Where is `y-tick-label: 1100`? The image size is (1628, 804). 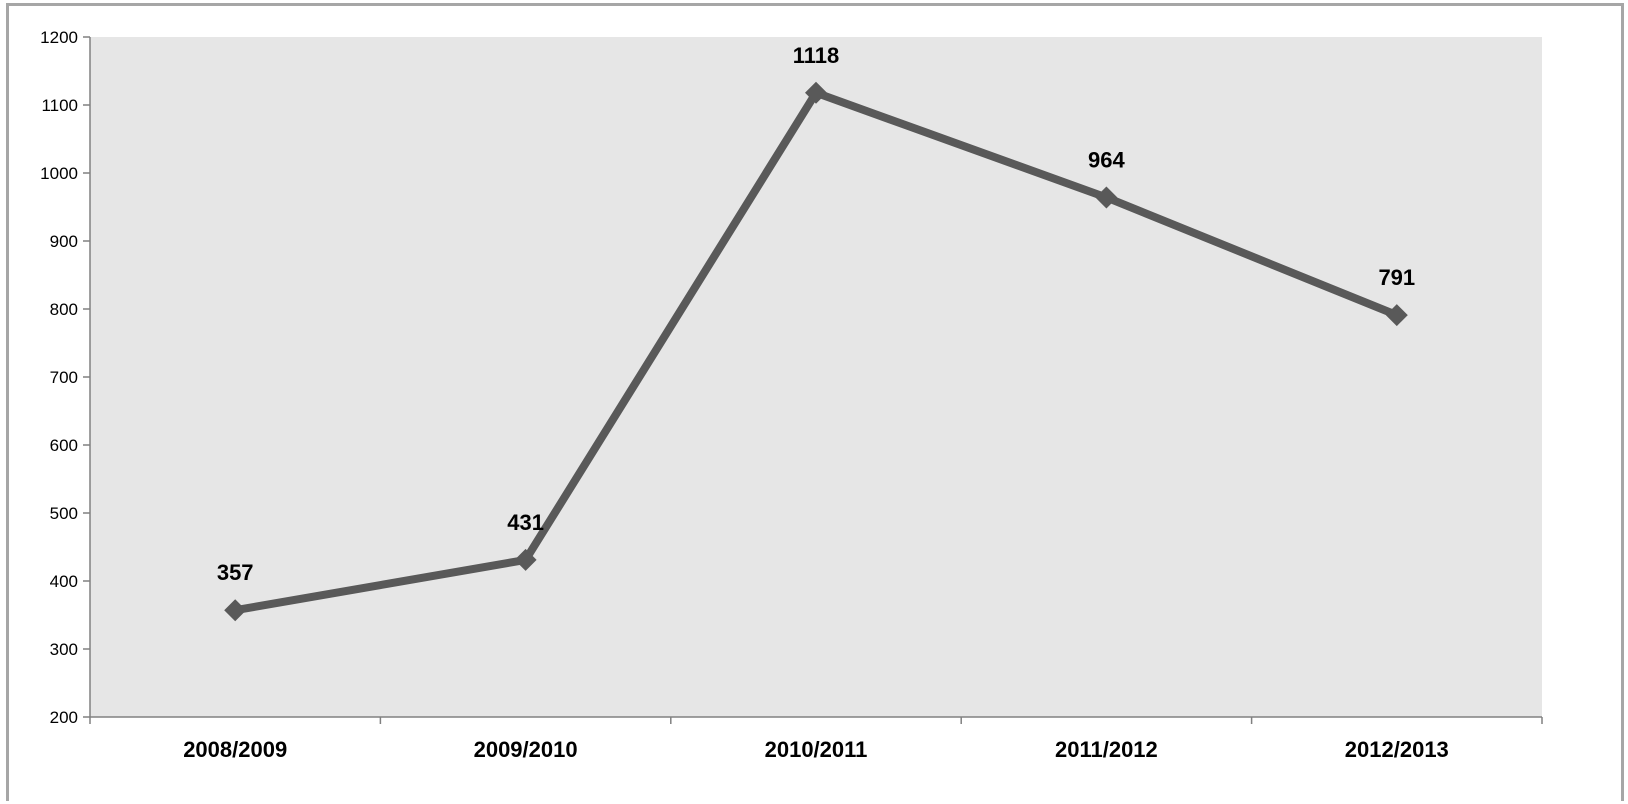
y-tick-label: 1100 is located at coordinates (59, 105).